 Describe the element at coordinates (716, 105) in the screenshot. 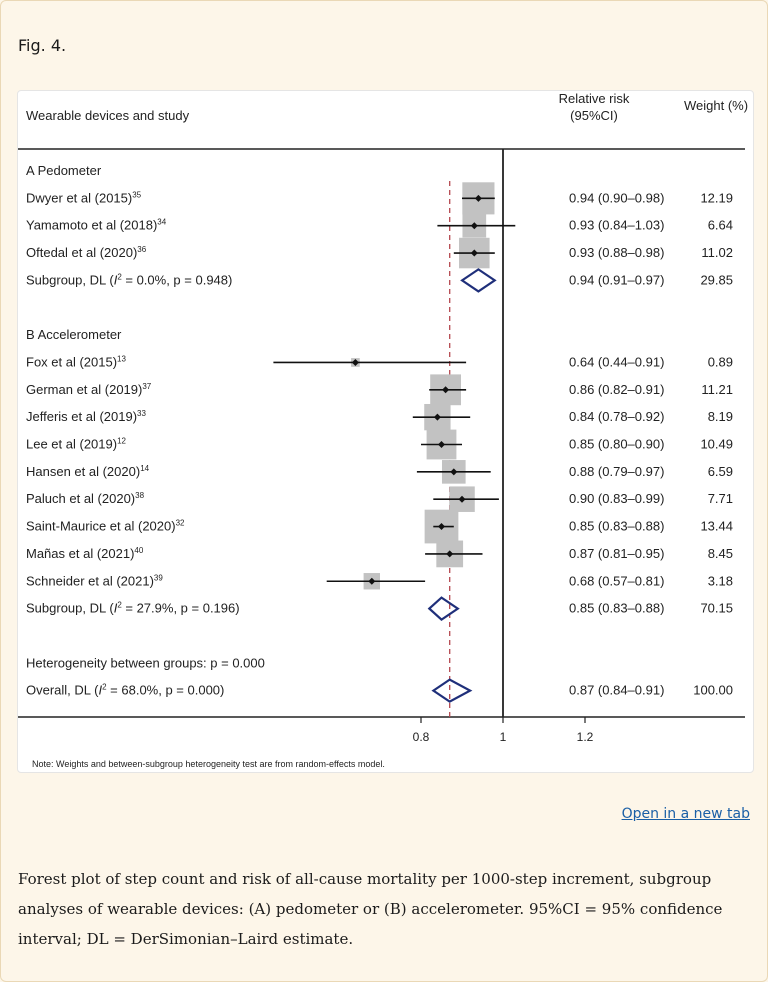

I see `header-weight: Weight (%)` at that location.